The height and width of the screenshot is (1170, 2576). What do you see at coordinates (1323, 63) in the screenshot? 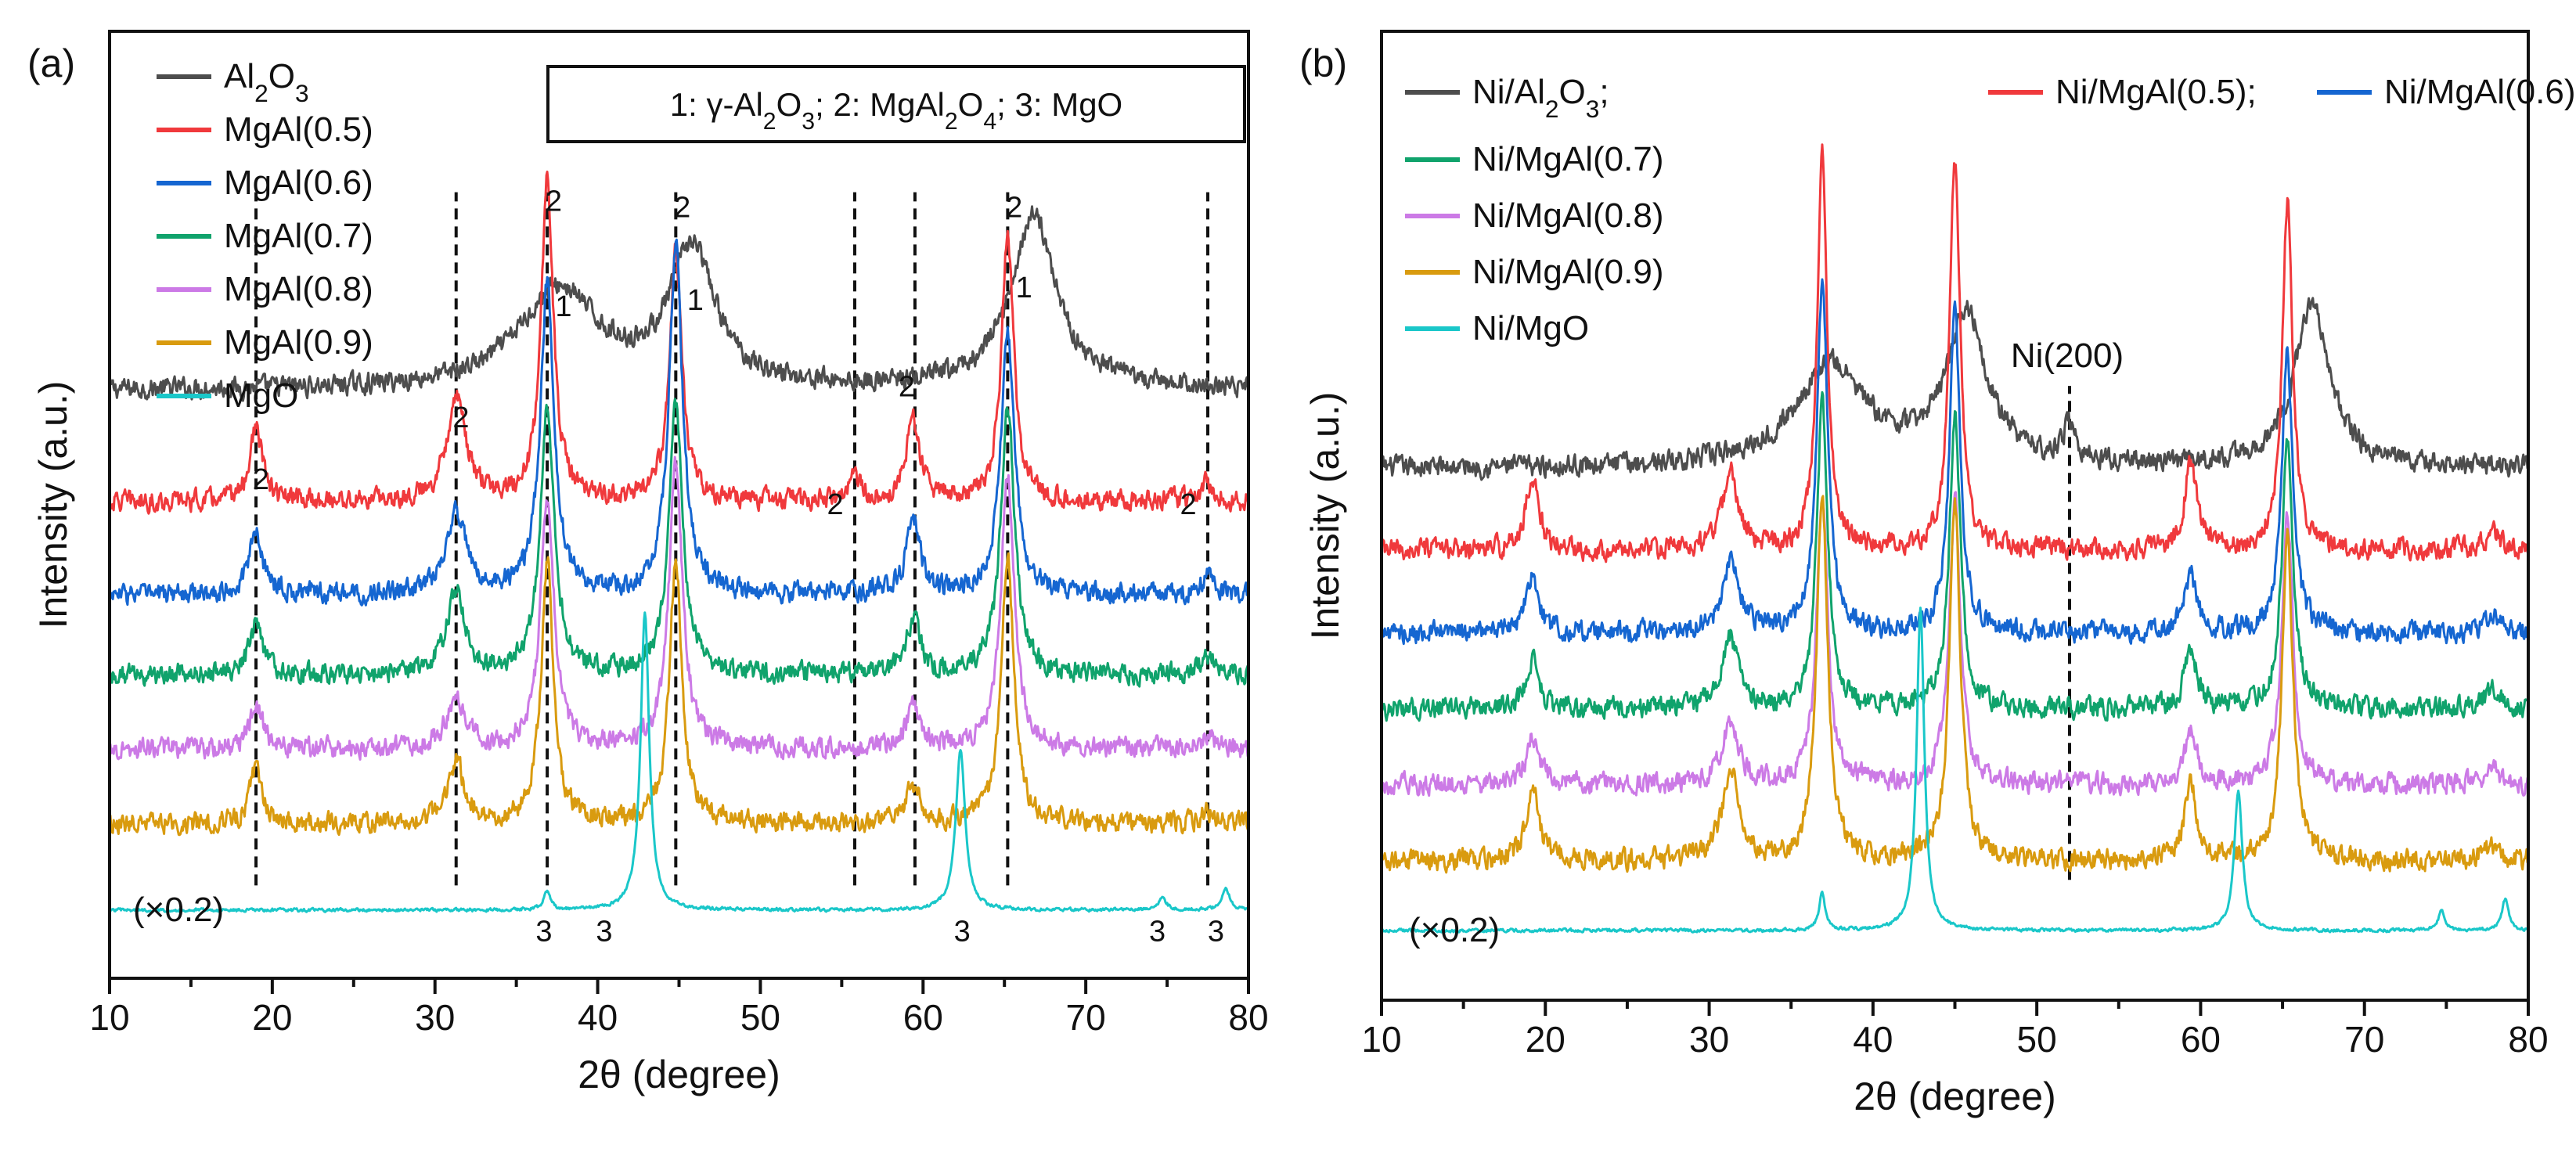
I see `panel-label: (b)` at bounding box center [1323, 63].